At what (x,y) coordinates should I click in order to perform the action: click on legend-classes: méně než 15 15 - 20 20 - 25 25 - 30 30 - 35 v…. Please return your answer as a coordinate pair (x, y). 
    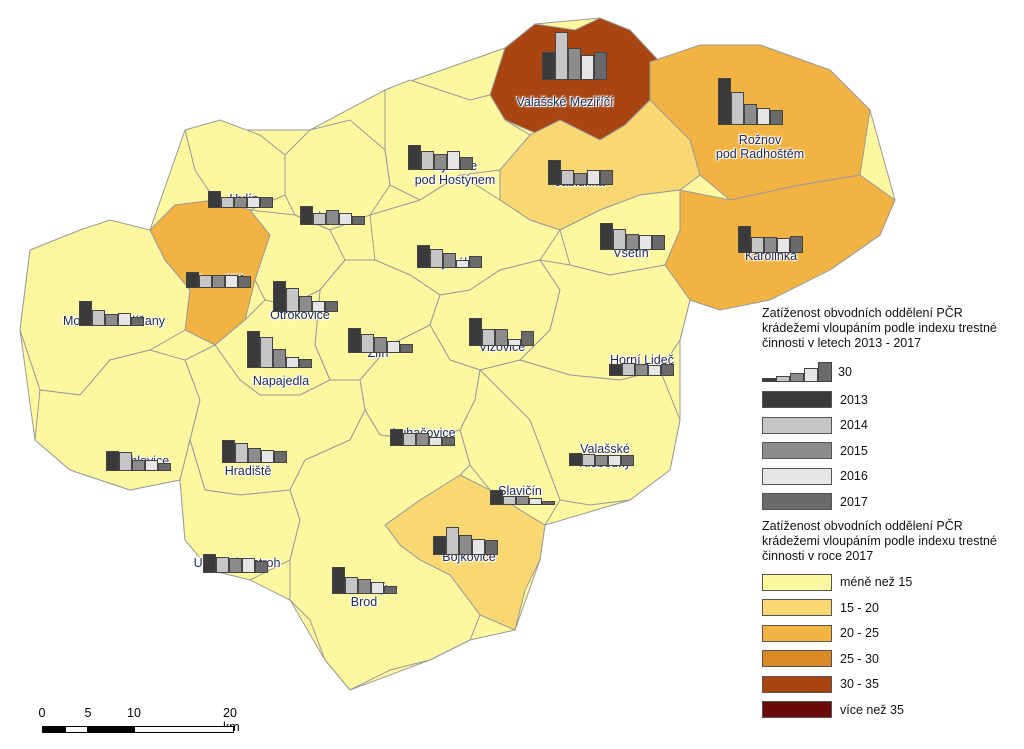
    Looking at the image, I should click on (887, 646).